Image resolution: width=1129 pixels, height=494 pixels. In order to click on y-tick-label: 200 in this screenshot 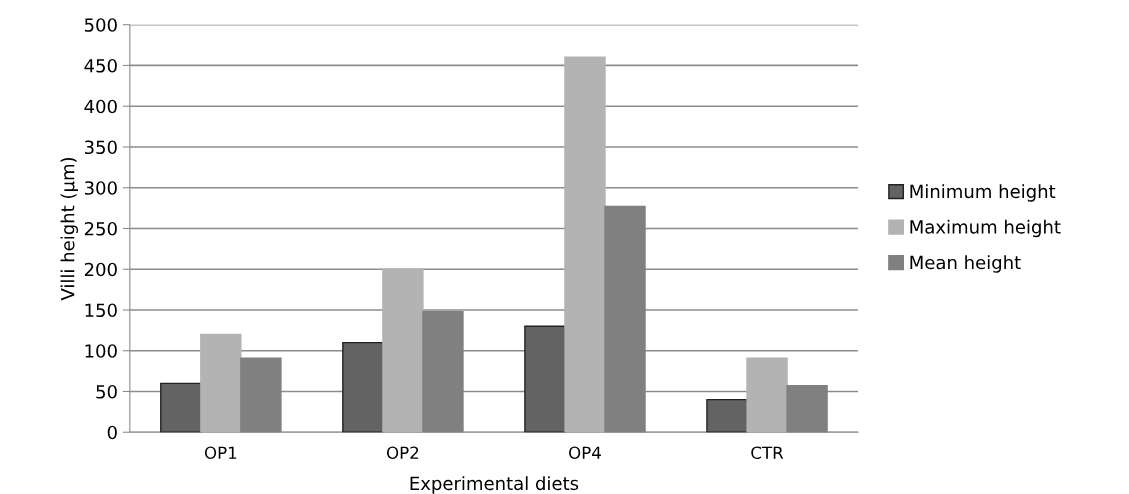, I will do `click(100, 269)`.